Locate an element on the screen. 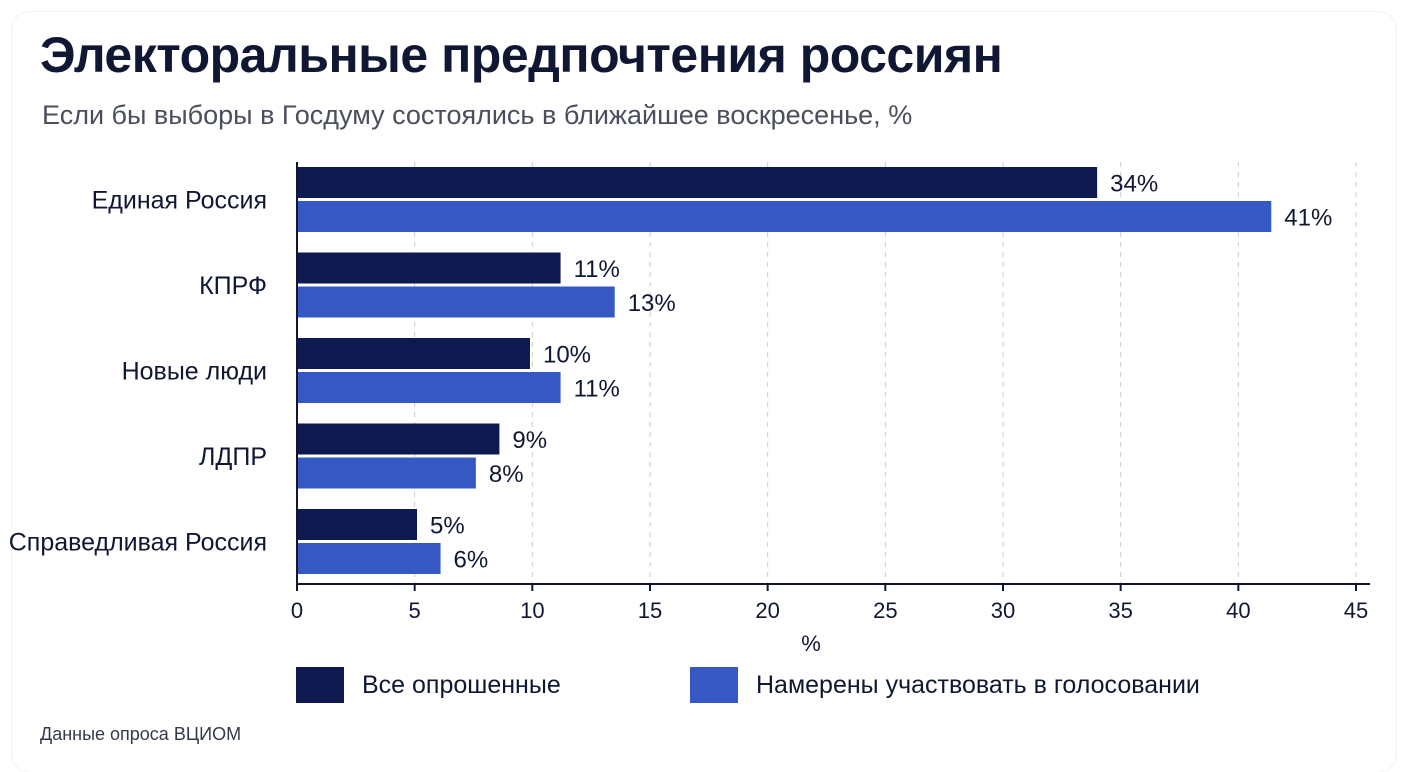  x-tick-label-20: 20 is located at coordinates (767, 610).